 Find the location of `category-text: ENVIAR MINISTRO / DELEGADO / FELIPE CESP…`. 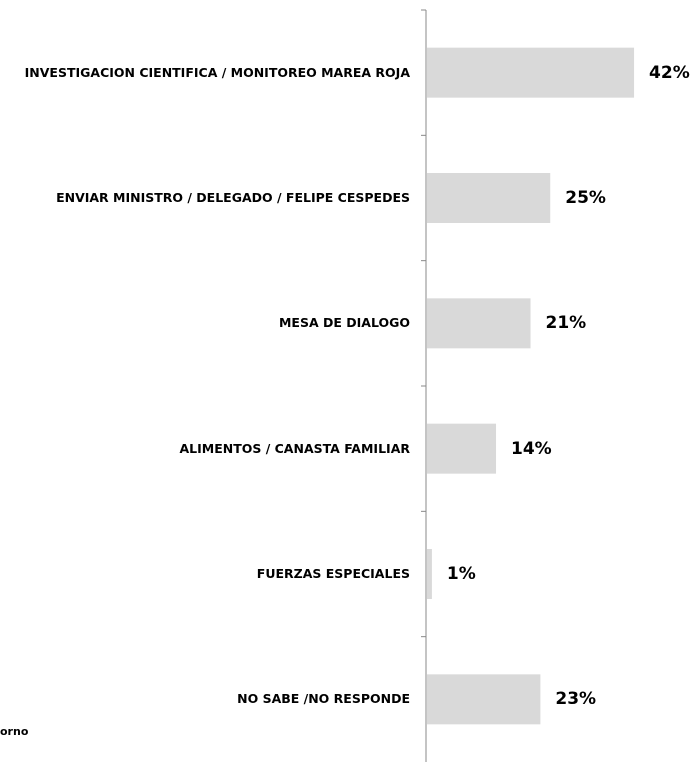

category-text: ENVIAR MINISTRO / DELEGADO / FELIPE CESP… is located at coordinates (233, 197).